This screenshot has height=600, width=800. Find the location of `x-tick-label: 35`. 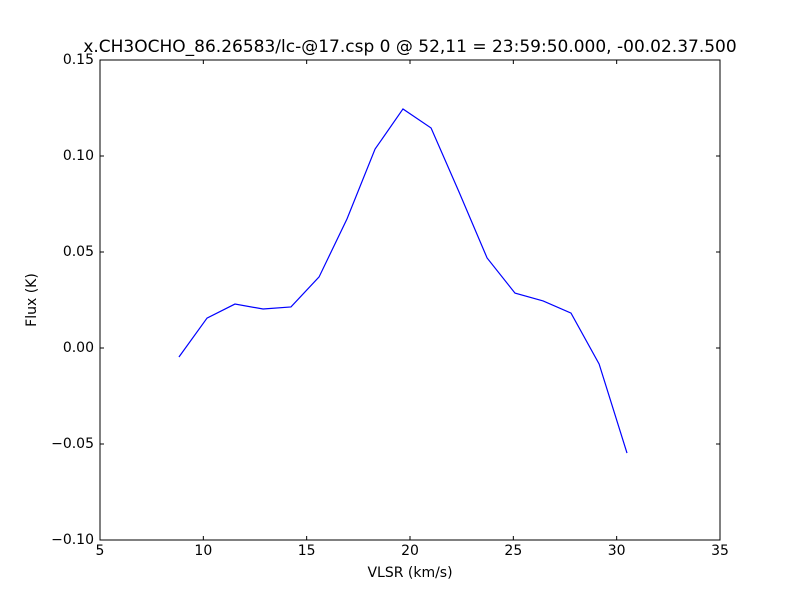

x-tick-label: 35 is located at coordinates (720, 551).